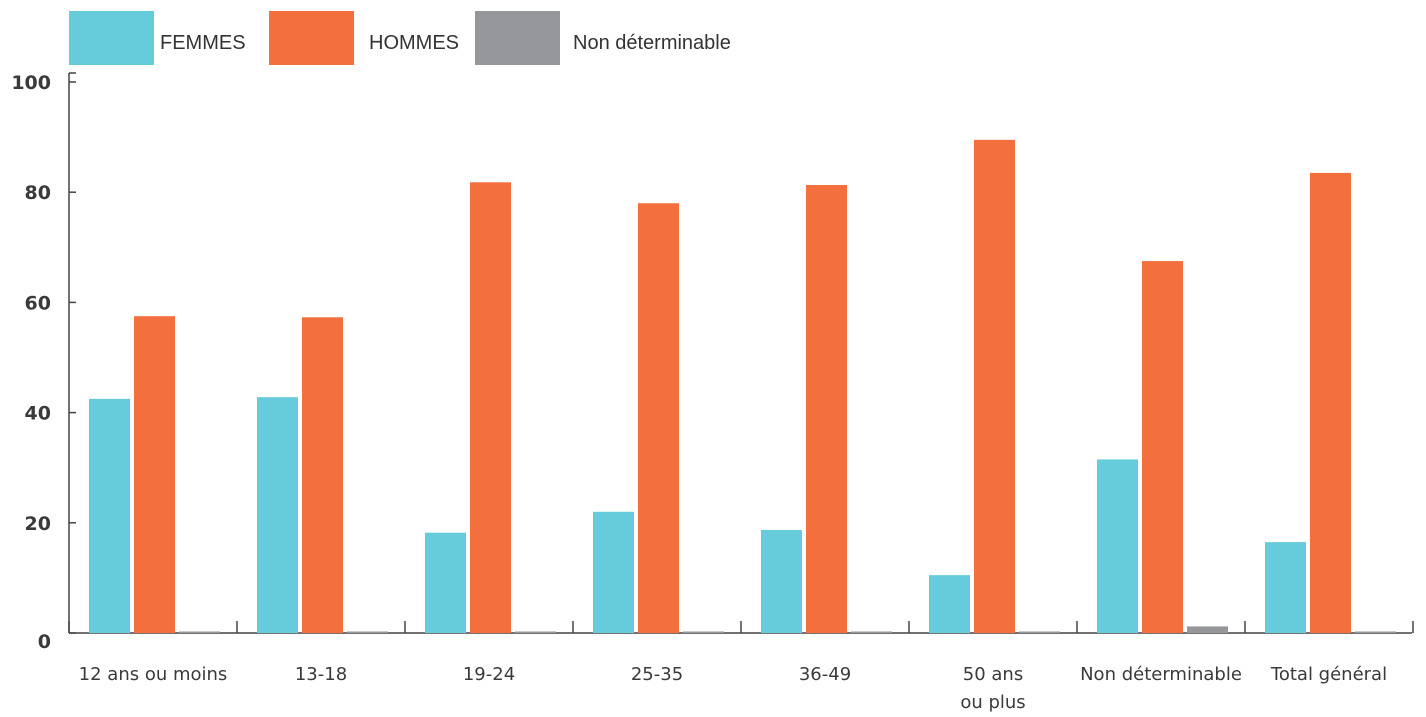 The image size is (1426, 717). I want to click on x-tick-label-5-line-1: ou plus, so click(992, 702).